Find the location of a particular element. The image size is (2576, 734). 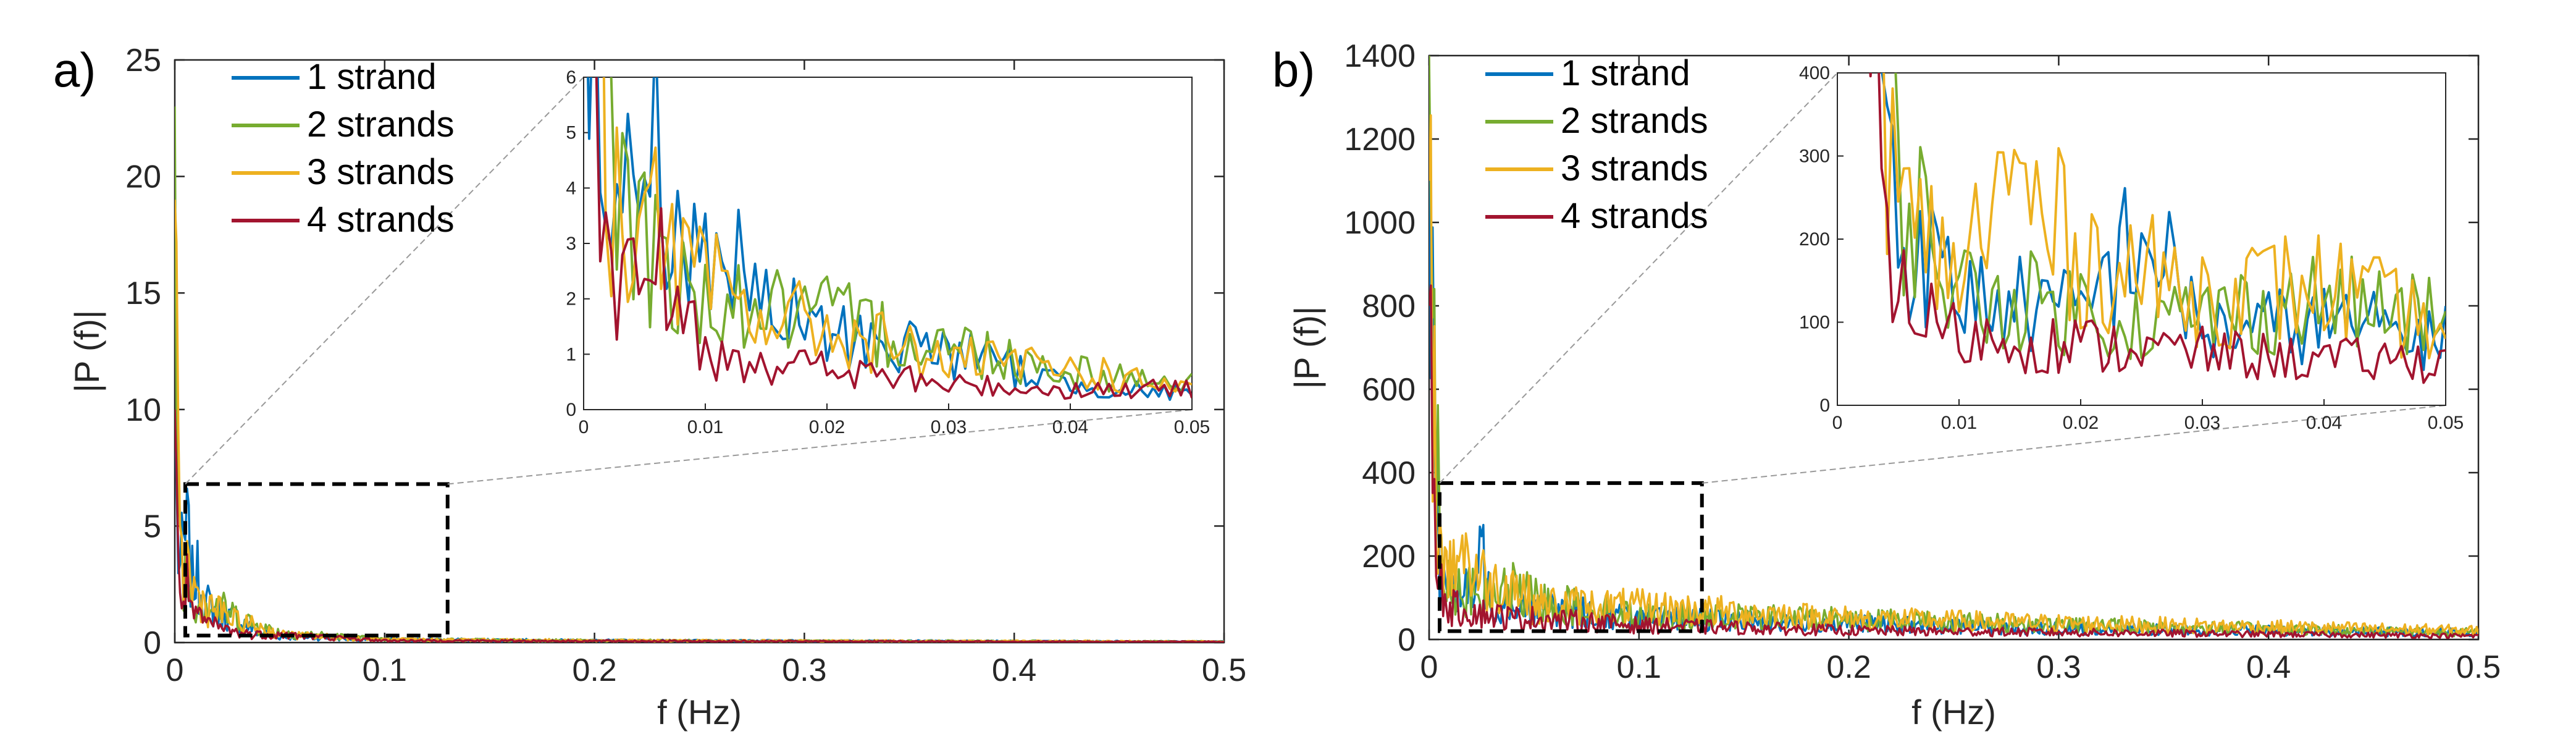

inset-series-line-2-strands is located at coordinates (901, 235).